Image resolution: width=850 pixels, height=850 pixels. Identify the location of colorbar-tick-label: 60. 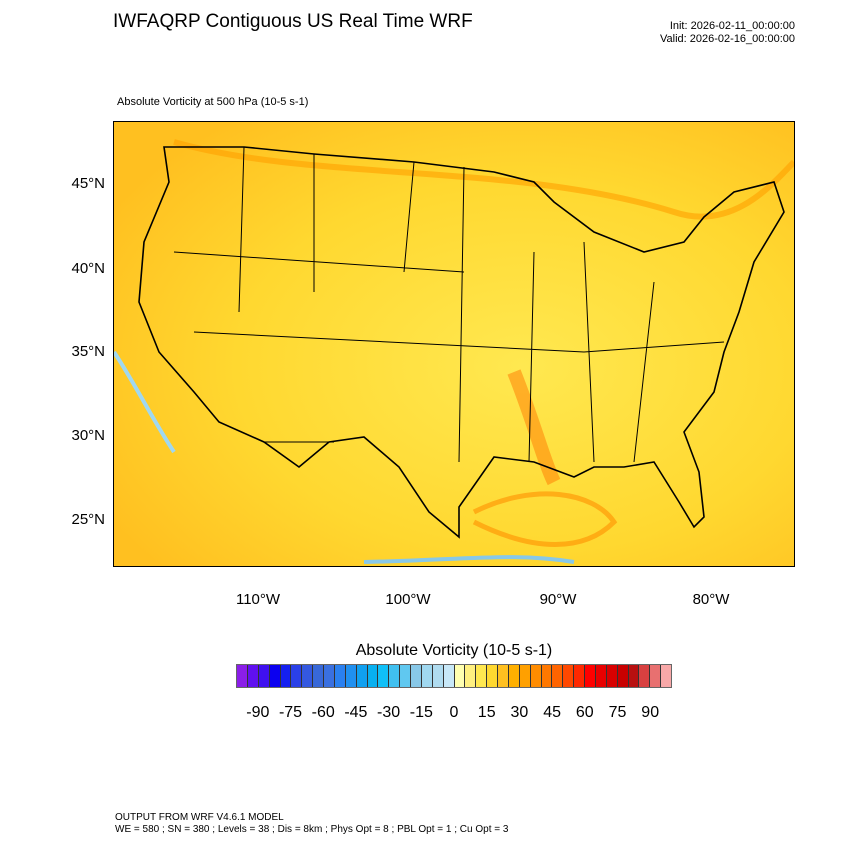
(584, 712).